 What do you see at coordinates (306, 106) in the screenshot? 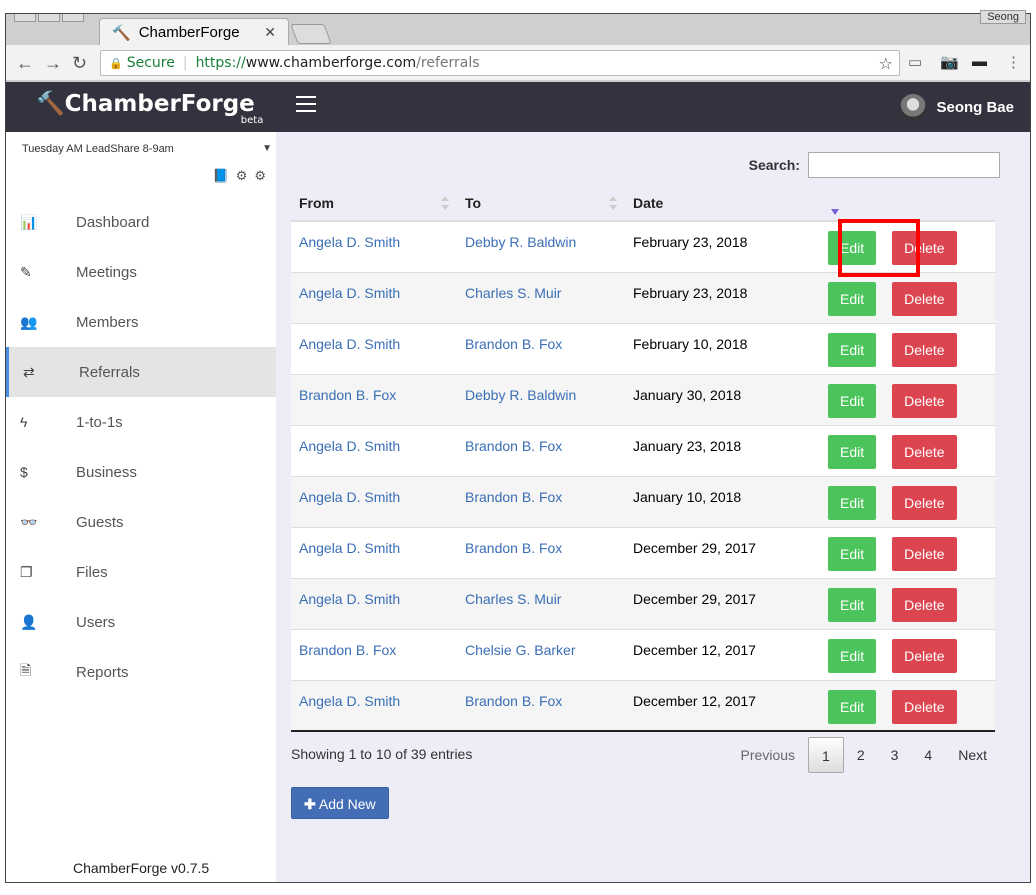
I see `hamburger-menu-icon` at bounding box center [306, 106].